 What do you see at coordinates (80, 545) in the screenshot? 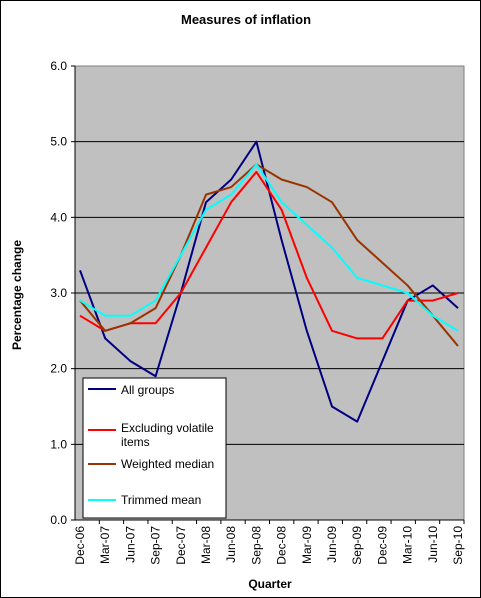
I see `x-tick-label: Dec-06` at bounding box center [80, 545].